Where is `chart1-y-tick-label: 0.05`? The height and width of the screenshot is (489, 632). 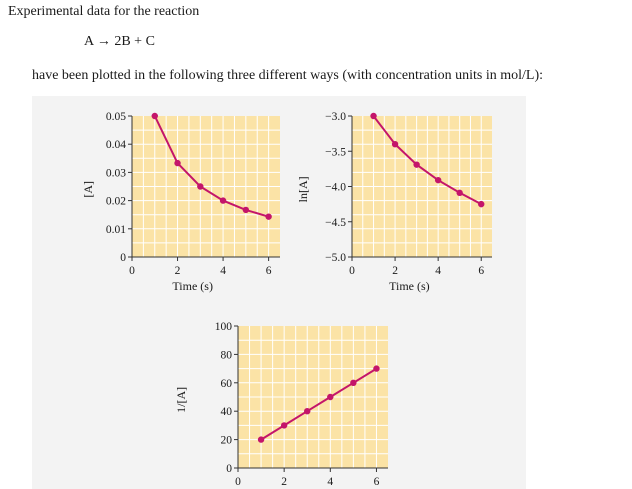
chart1-y-tick-label: 0.05 is located at coordinates (116, 117).